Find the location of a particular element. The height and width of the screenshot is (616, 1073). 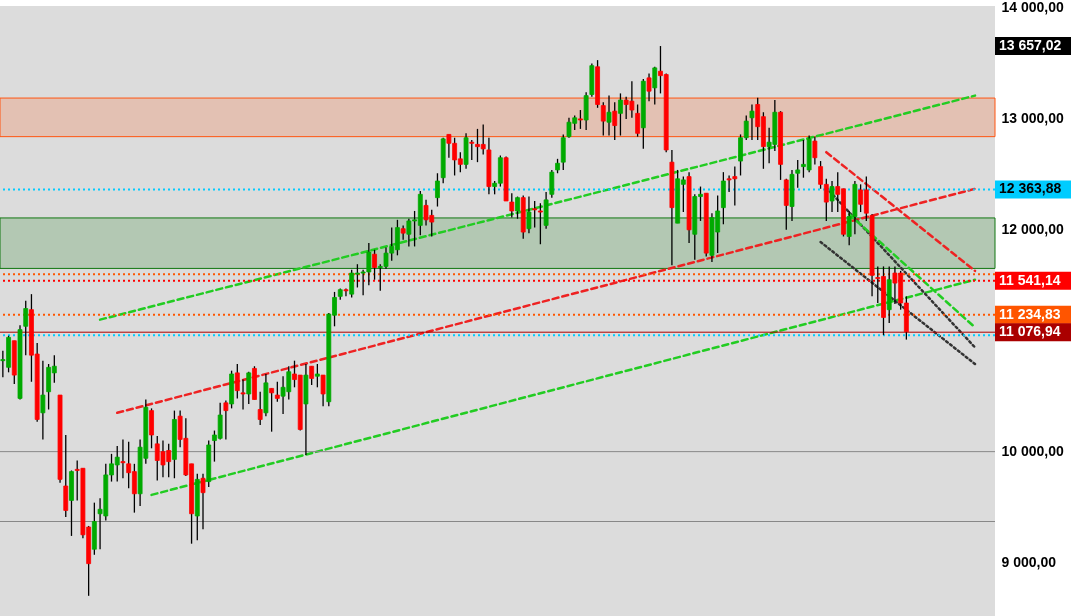

ref-line-label: 11 076,94 is located at coordinates (1030, 331).